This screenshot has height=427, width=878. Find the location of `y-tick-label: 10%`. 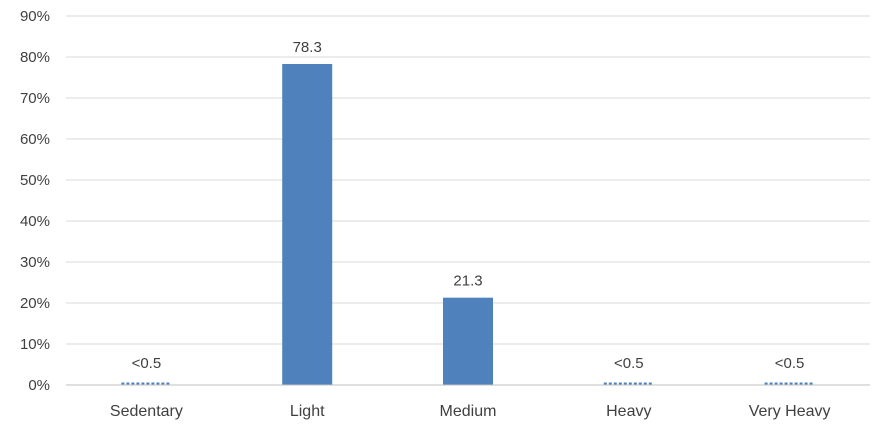

y-tick-label: 10% is located at coordinates (35, 344).